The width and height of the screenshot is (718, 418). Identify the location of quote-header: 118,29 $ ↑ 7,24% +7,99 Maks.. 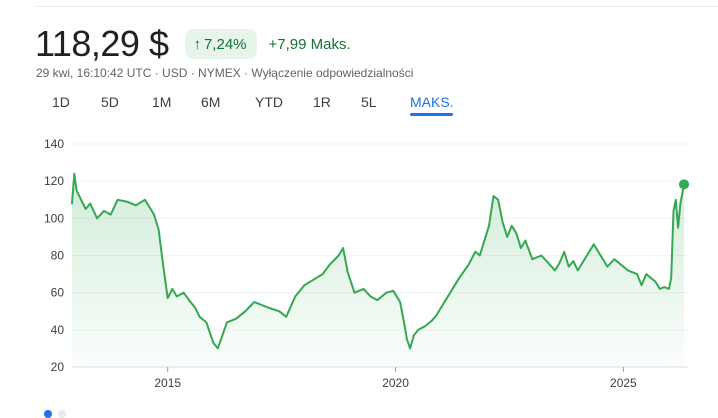
(193, 44).